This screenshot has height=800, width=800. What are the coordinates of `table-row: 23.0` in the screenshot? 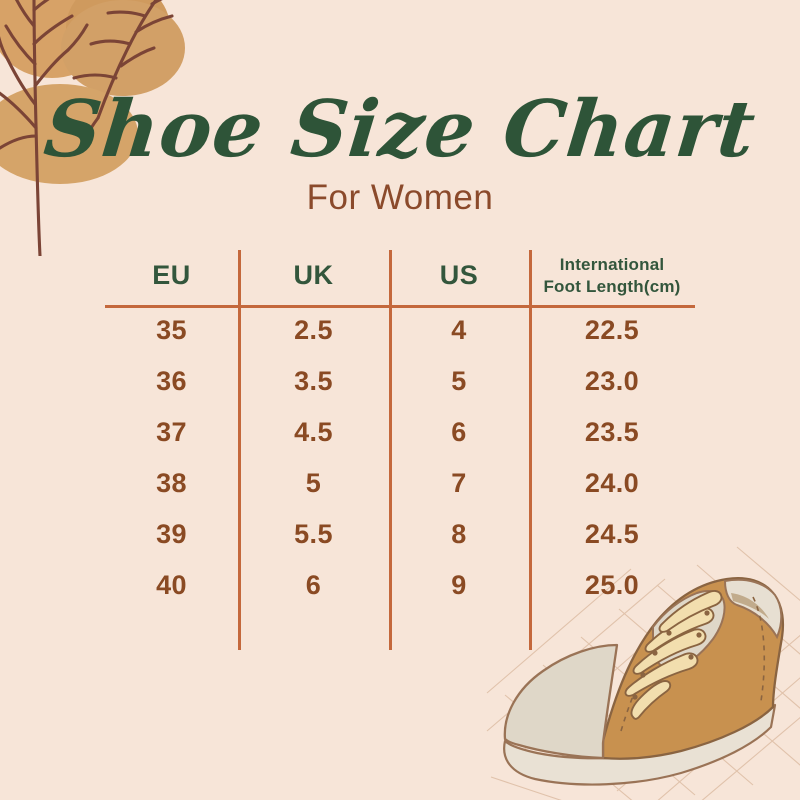 It's located at (612, 381).